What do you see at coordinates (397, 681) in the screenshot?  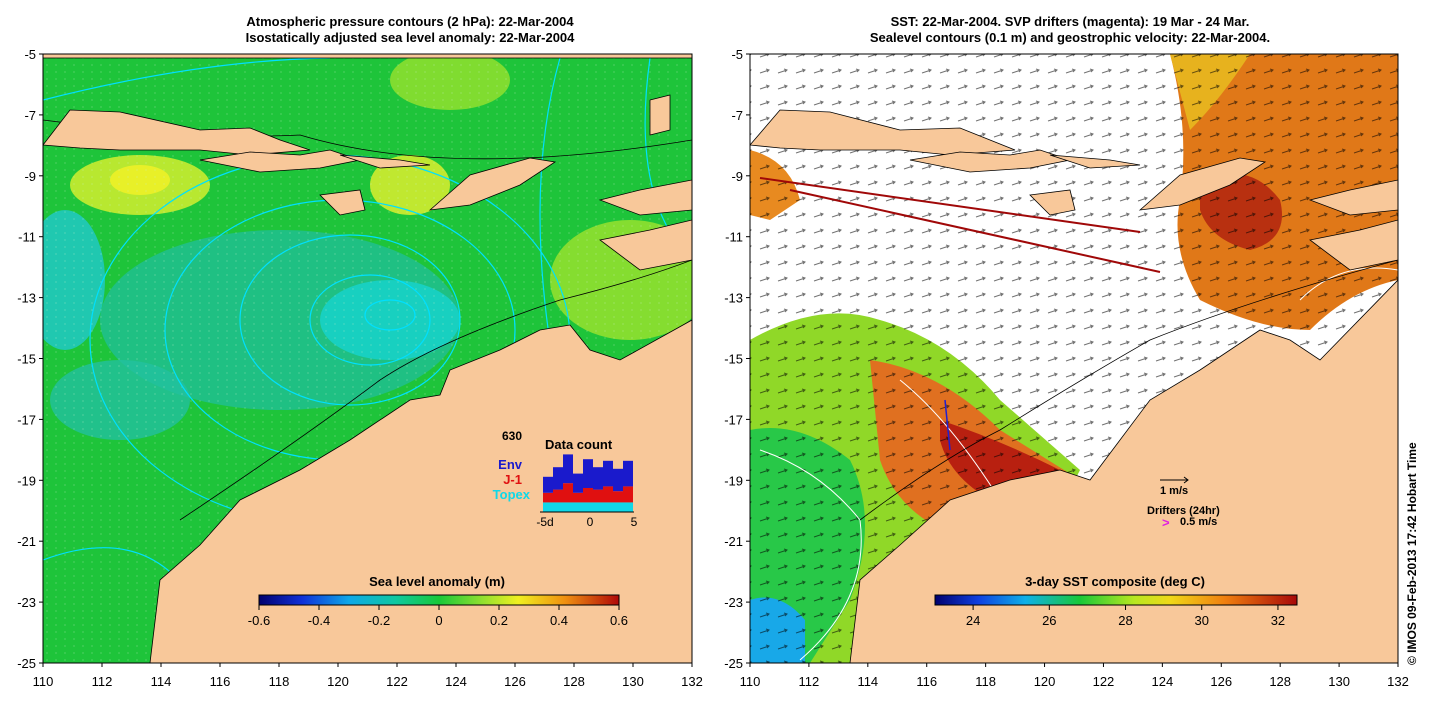 I see `left-x-tick-label: 122` at bounding box center [397, 681].